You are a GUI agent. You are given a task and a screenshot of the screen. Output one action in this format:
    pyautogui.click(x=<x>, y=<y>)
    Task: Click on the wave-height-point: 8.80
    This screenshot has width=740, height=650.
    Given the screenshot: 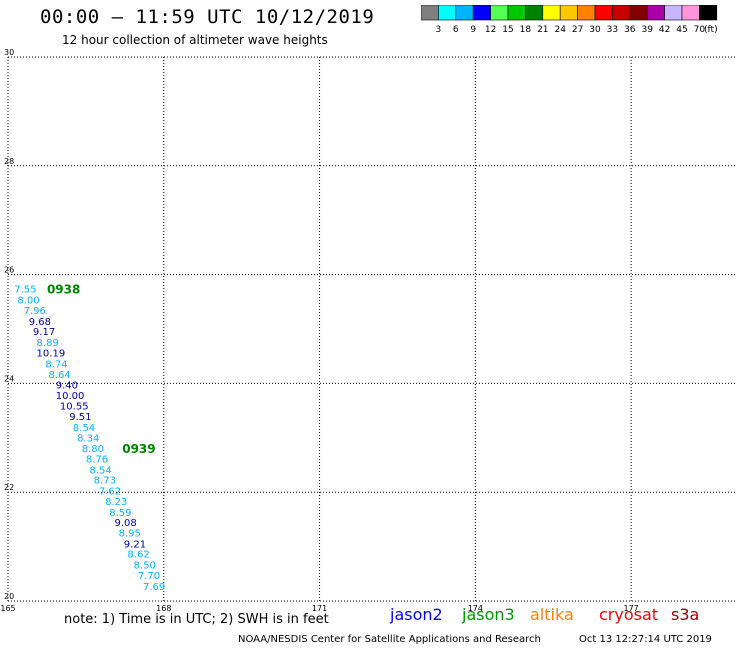 What is the action you would take?
    pyautogui.click(x=93, y=449)
    